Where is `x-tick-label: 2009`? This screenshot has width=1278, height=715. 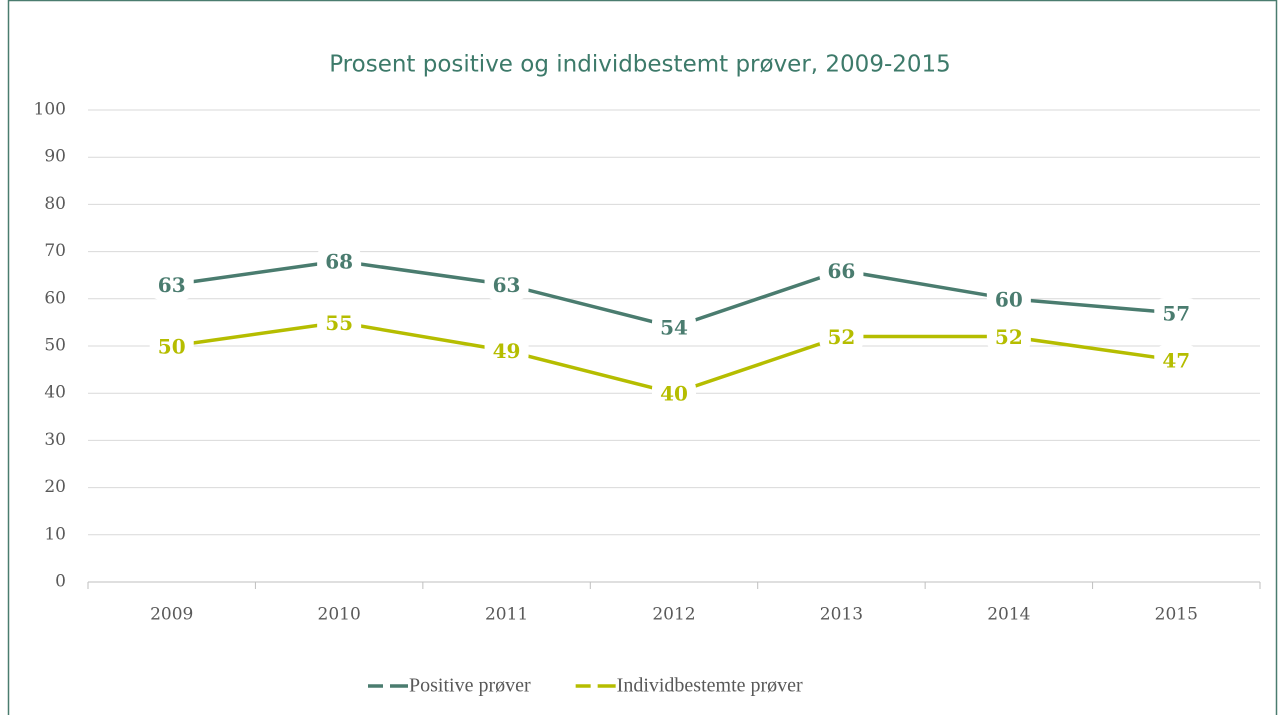 x-tick-label: 2009 is located at coordinates (171, 615).